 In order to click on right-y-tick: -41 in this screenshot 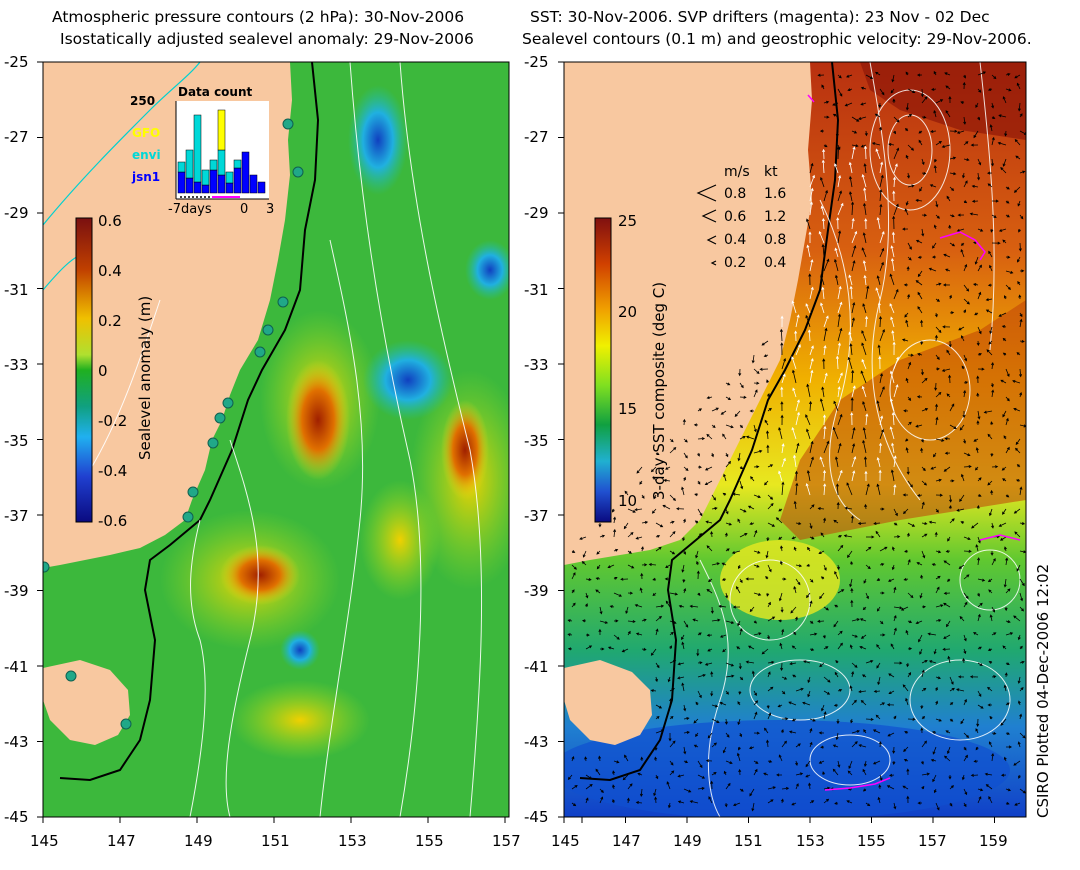, I will do `click(536, 667)`.